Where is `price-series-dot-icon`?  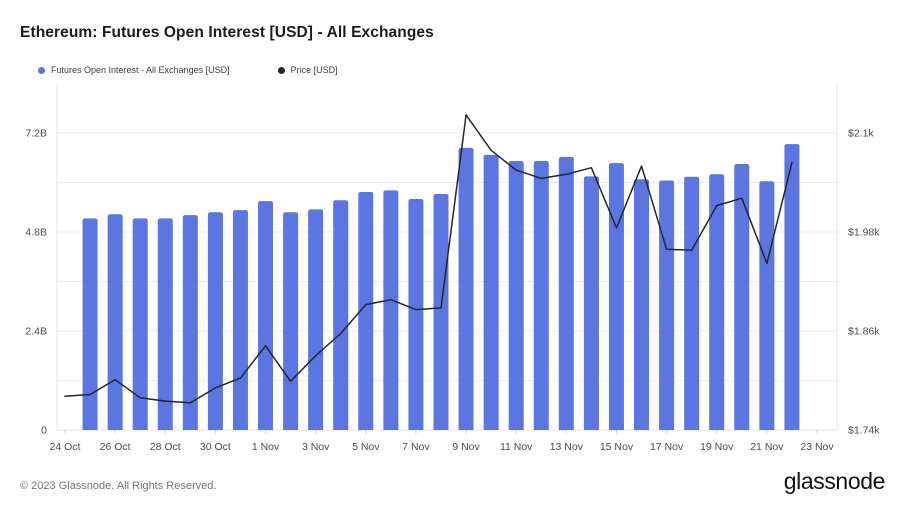 price-series-dot-icon is located at coordinates (281, 70).